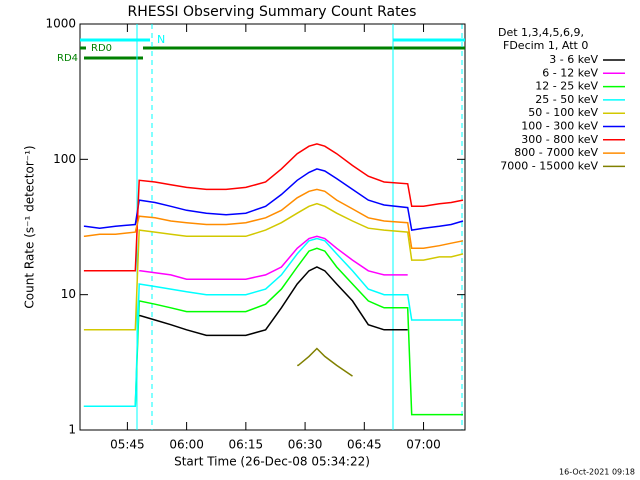 This screenshot has width=640, height=480. I want to click on x-tick-label: 06:00, so click(186, 445).